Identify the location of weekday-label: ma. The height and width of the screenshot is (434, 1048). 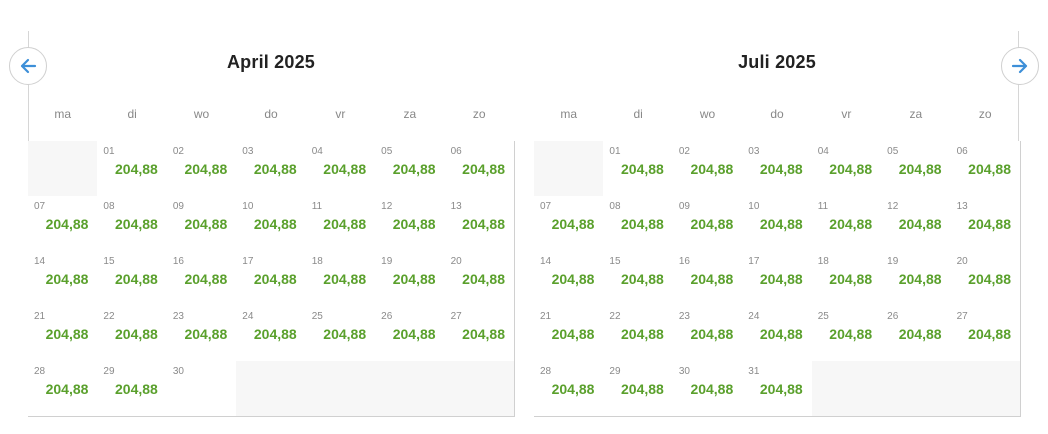
(569, 114).